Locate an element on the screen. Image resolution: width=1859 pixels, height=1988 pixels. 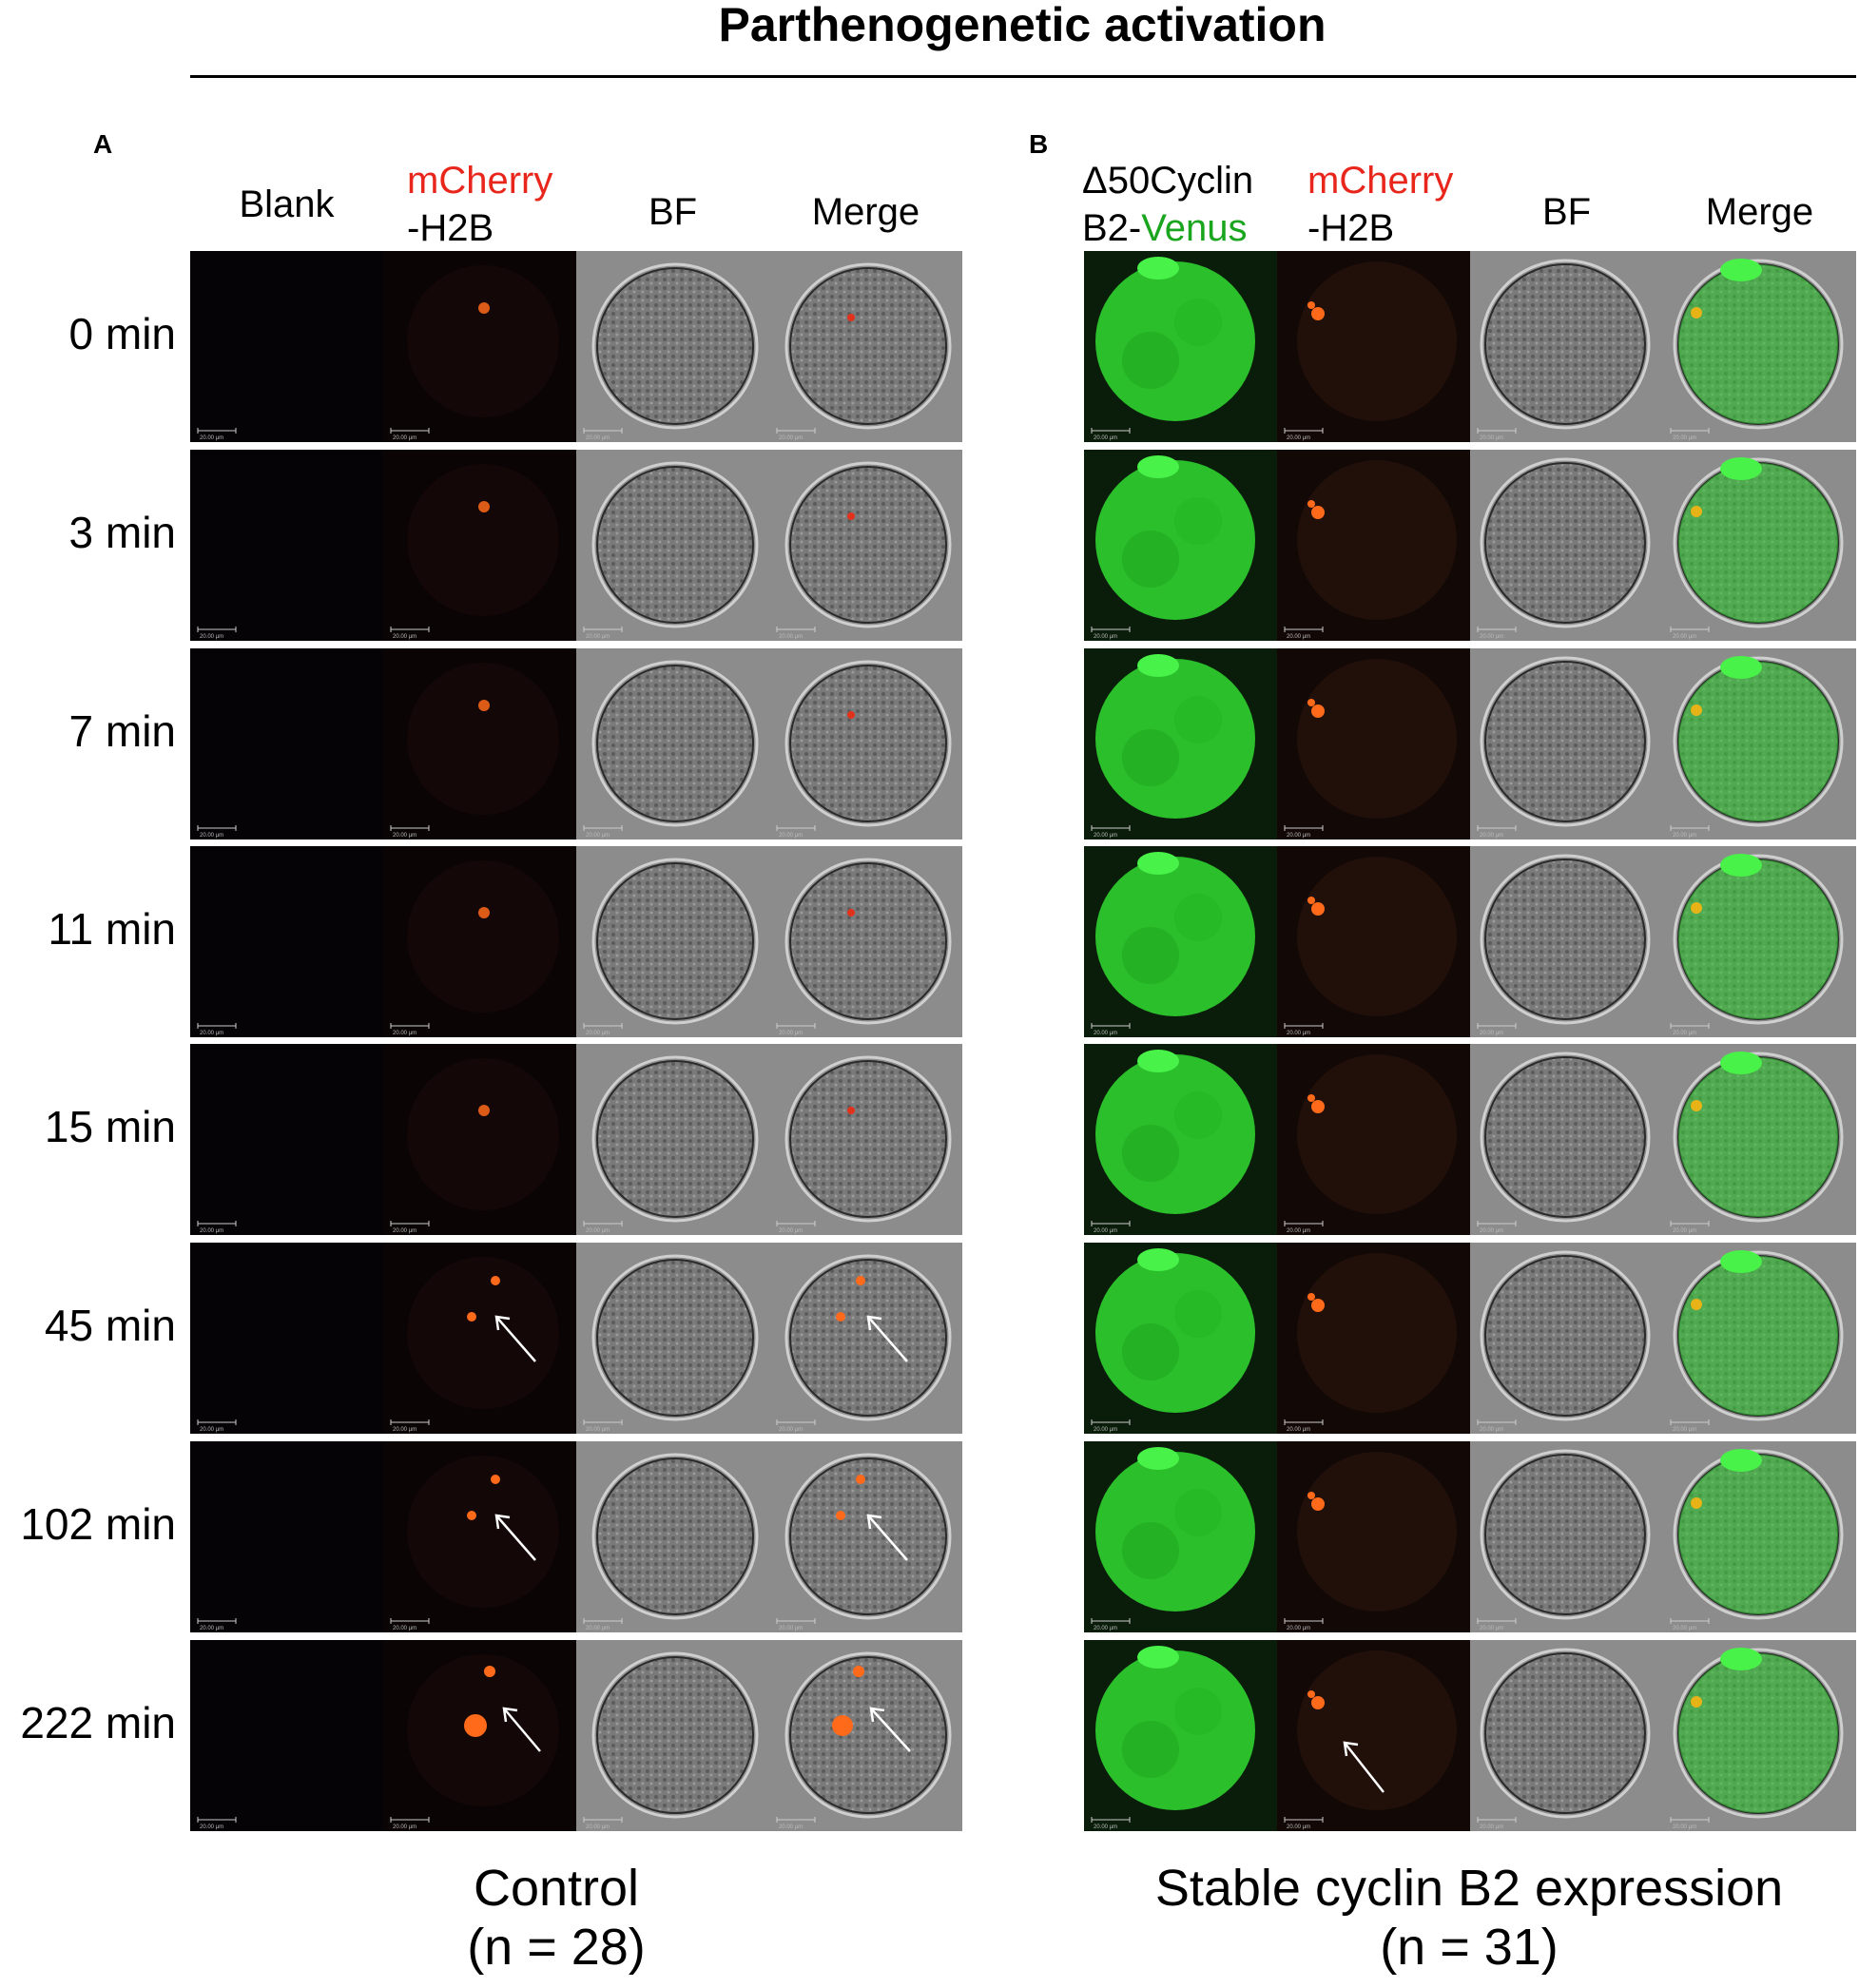
col-head-venus: Δ50Cyclin B2-Venus is located at coordinates (1186, 204).